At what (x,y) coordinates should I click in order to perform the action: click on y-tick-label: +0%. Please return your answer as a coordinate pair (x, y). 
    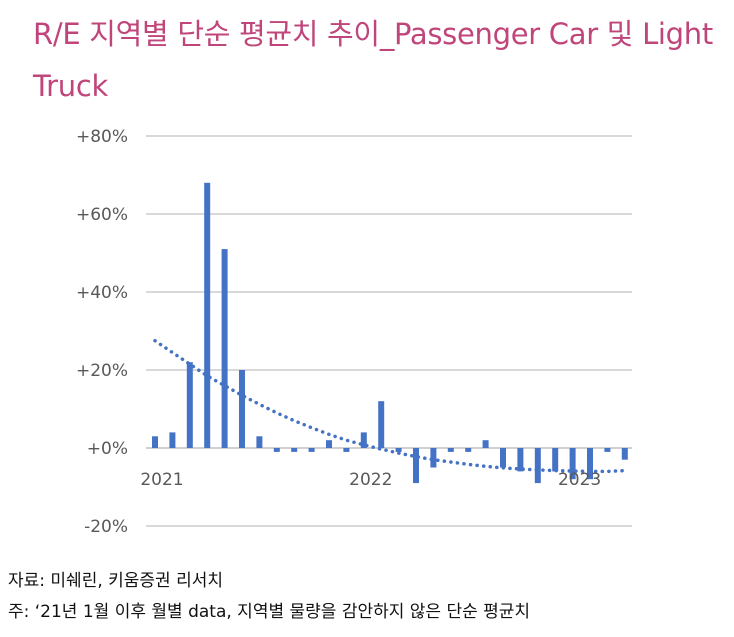
    Looking at the image, I should click on (107, 449).